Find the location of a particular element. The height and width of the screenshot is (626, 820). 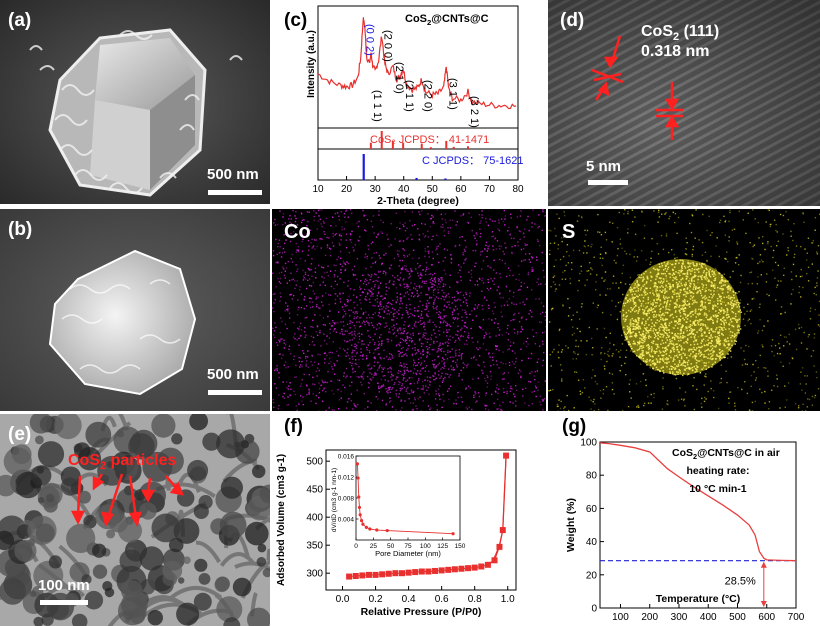

xrd-peak-label: (2 0 0) is located at coordinates (388, 46).